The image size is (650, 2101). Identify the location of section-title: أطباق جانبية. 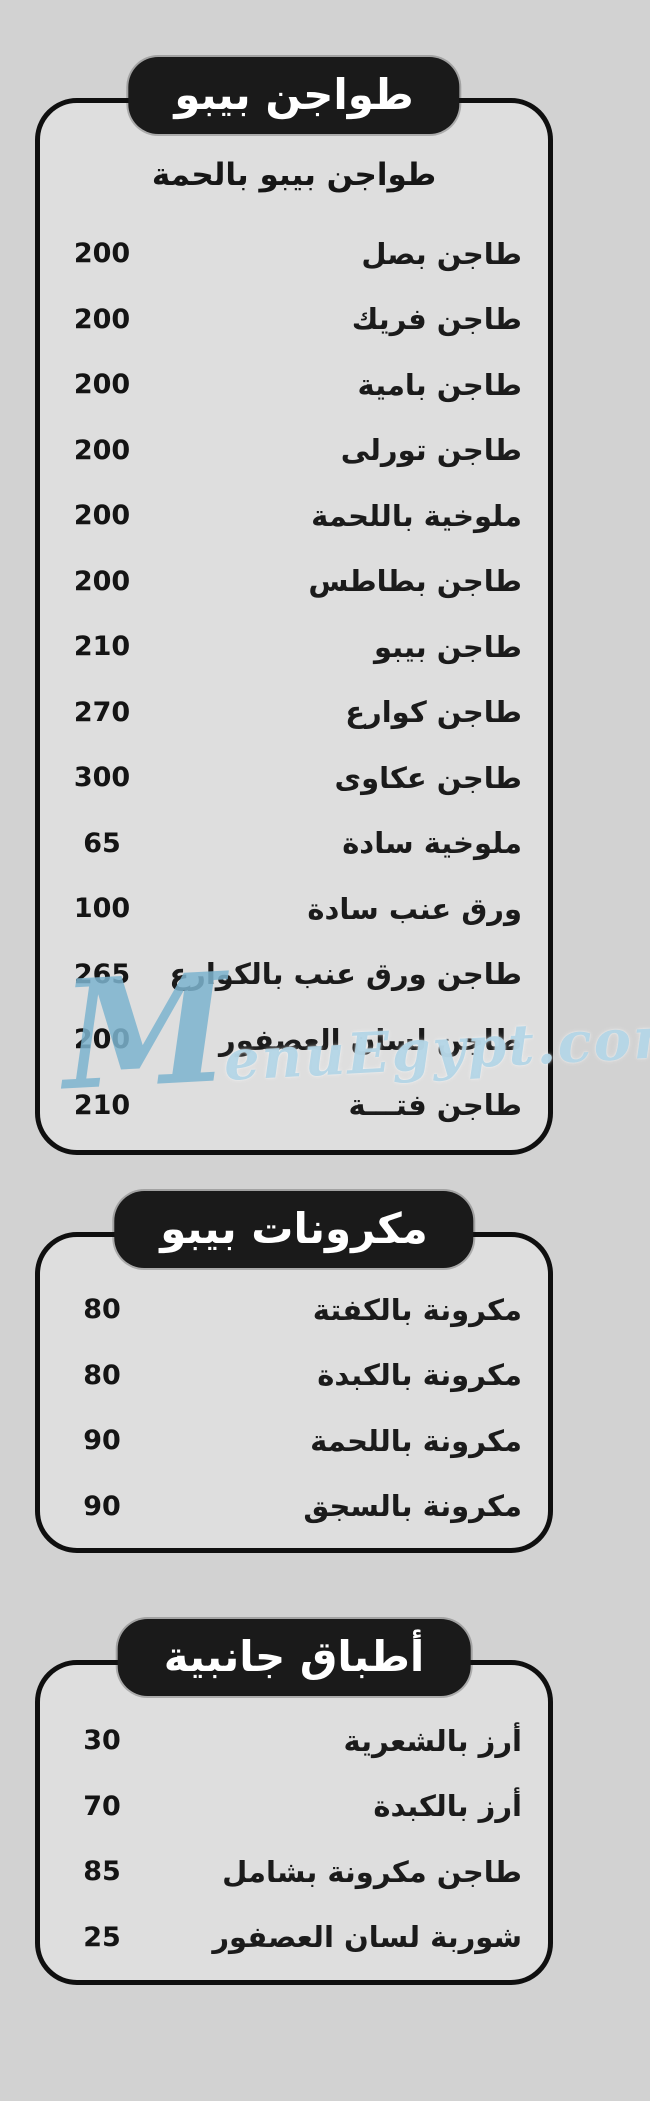
(294, 1656).